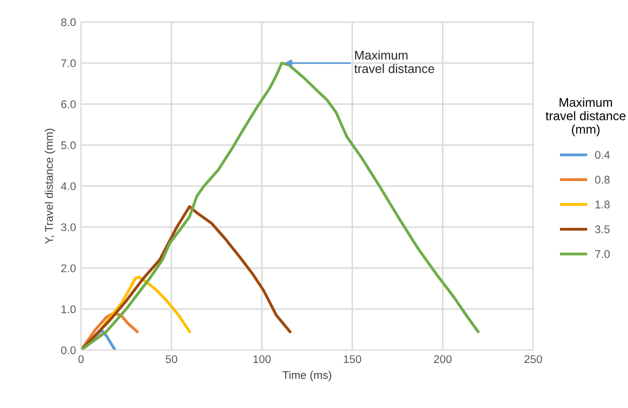  What do you see at coordinates (602, 254) in the screenshot?
I see `legend-label: 7.0` at bounding box center [602, 254].